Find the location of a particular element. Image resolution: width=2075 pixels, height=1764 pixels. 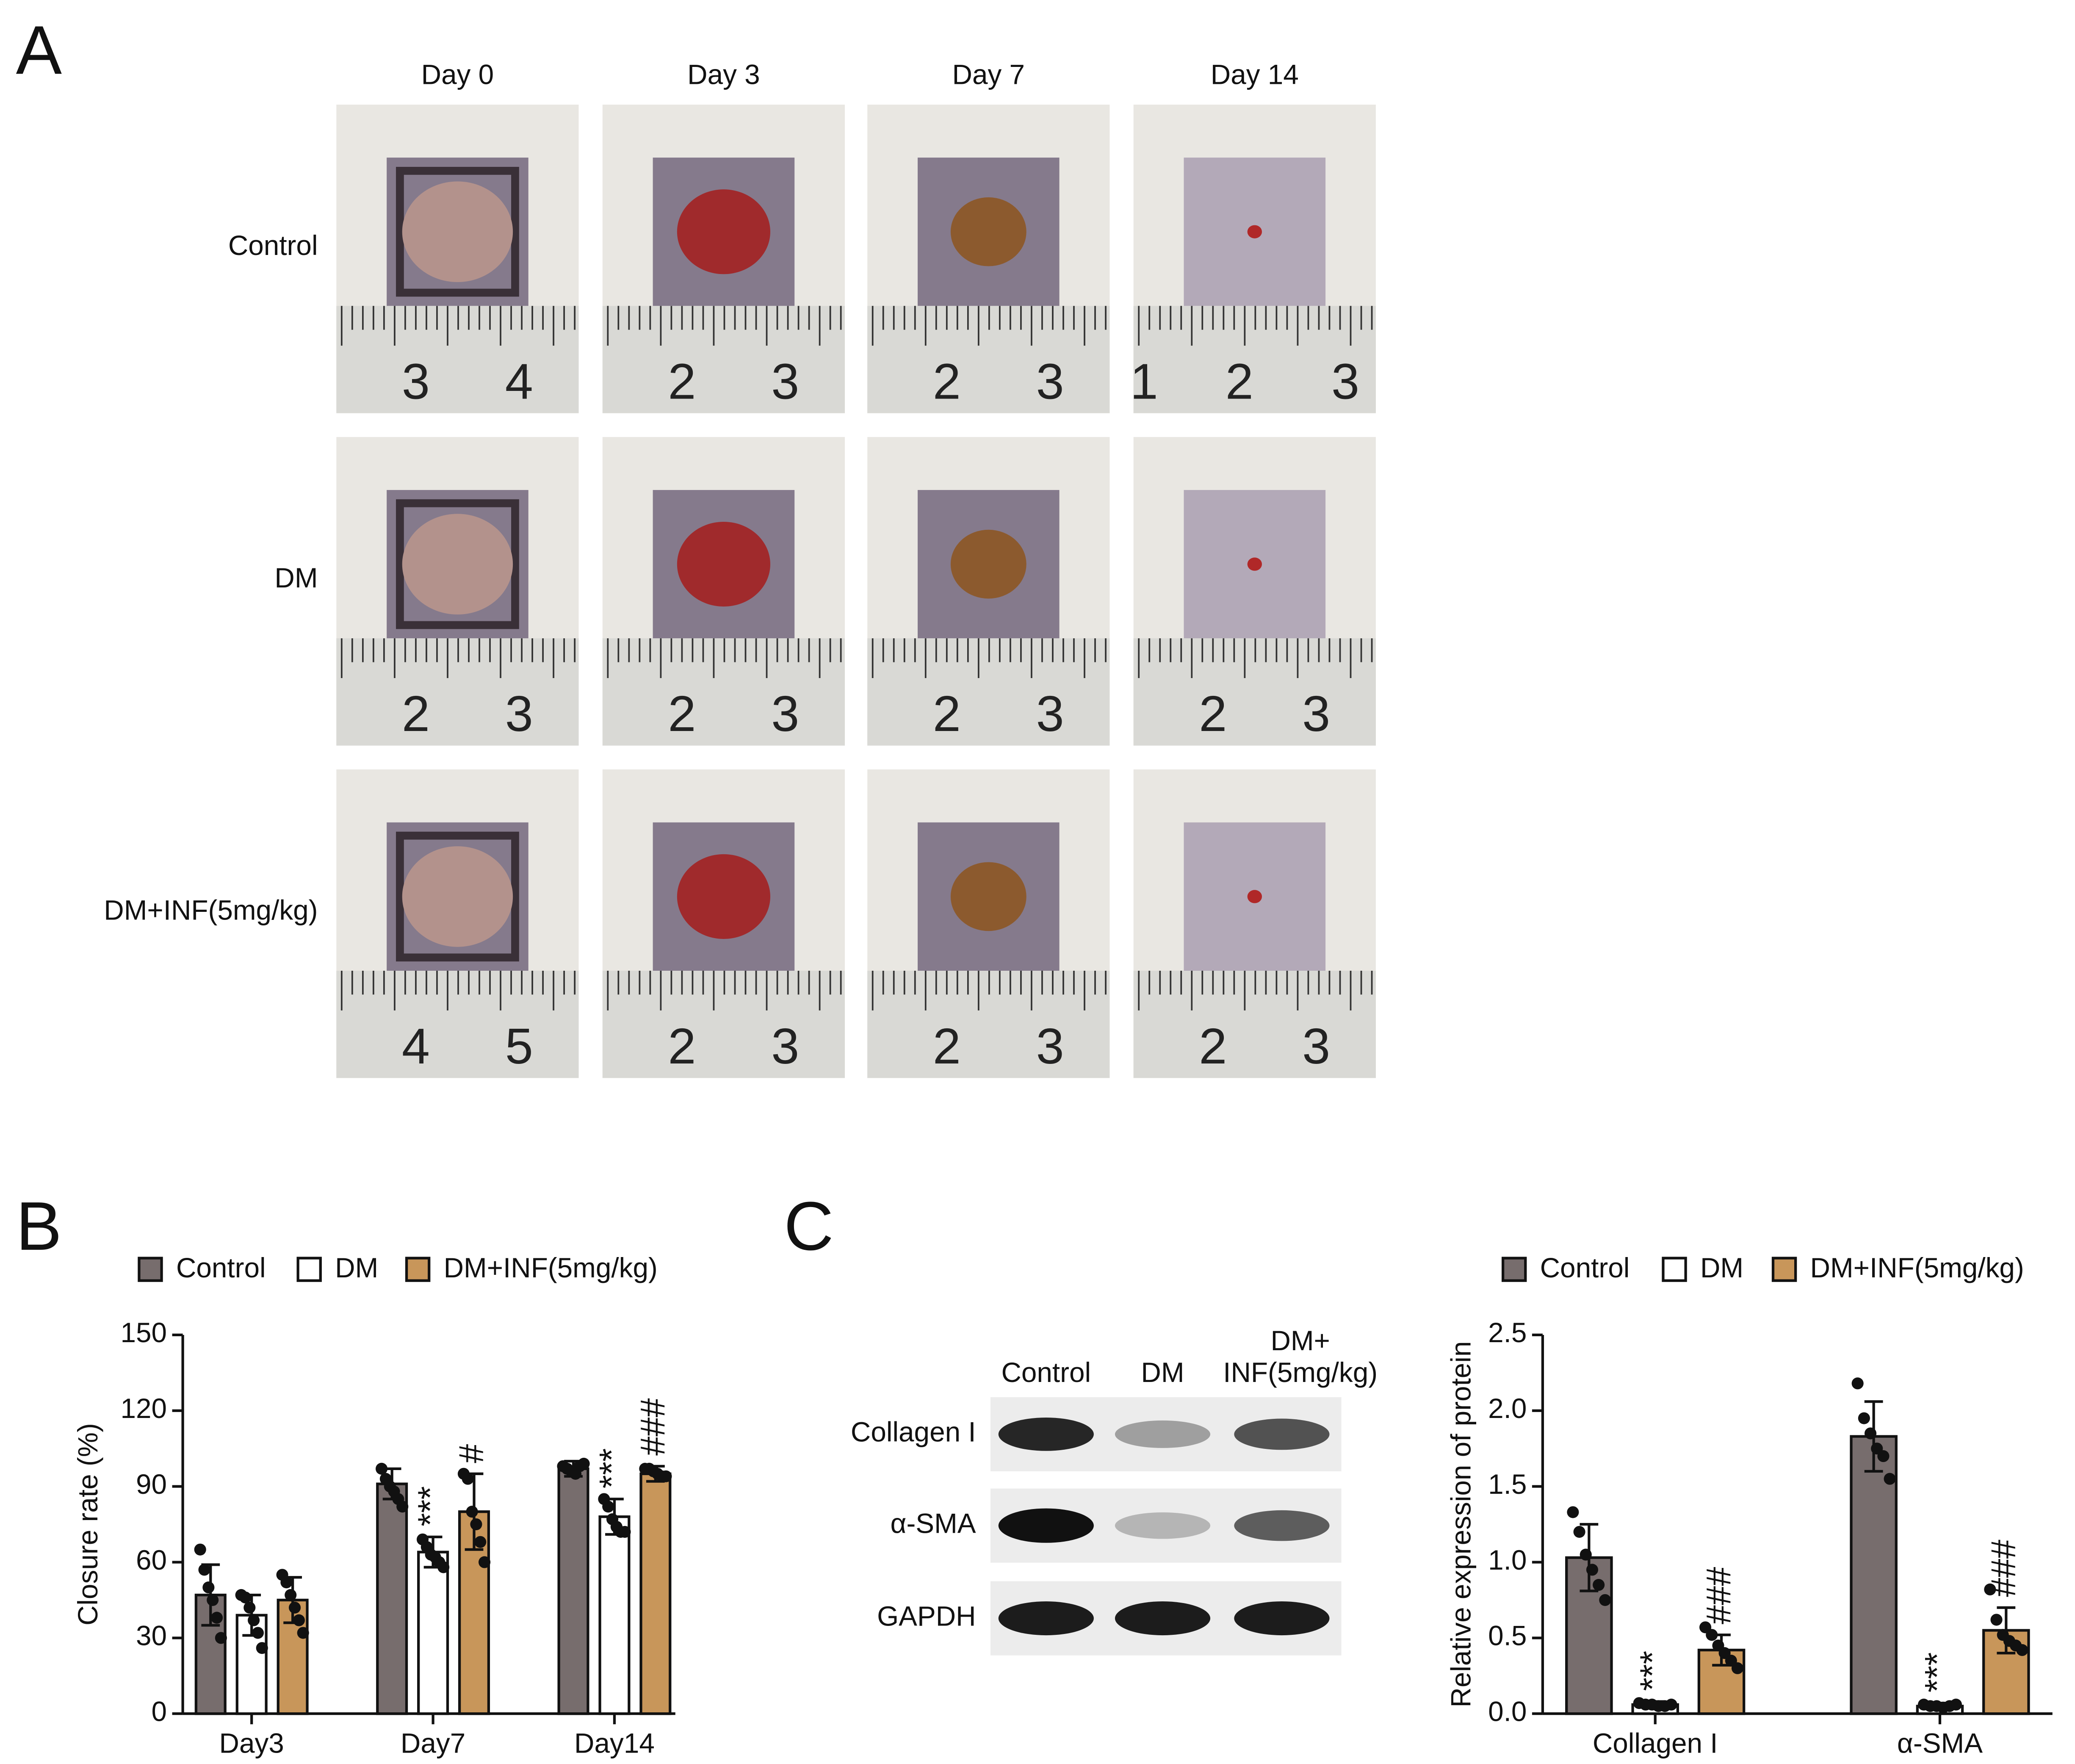

blot-row-label: Collagen I is located at coordinates (914, 1432).